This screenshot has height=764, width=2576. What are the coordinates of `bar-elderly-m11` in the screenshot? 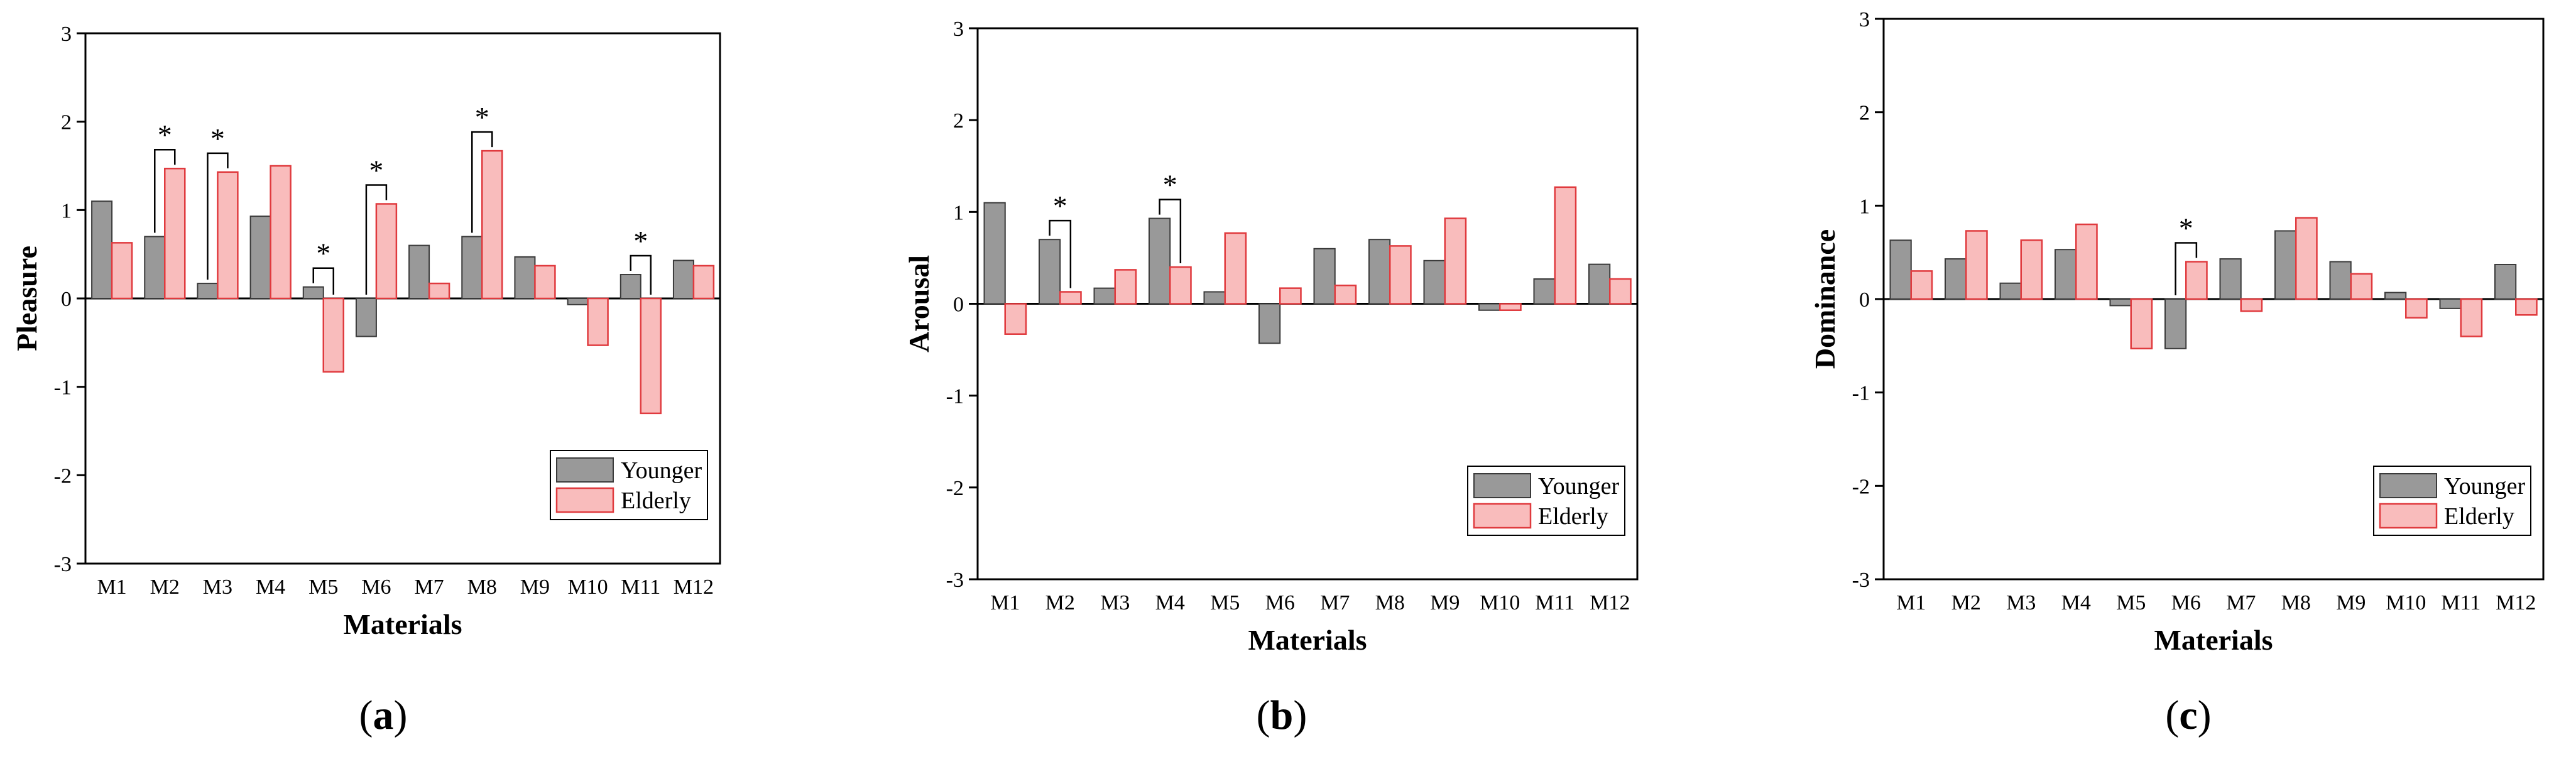 It's located at (1566, 245).